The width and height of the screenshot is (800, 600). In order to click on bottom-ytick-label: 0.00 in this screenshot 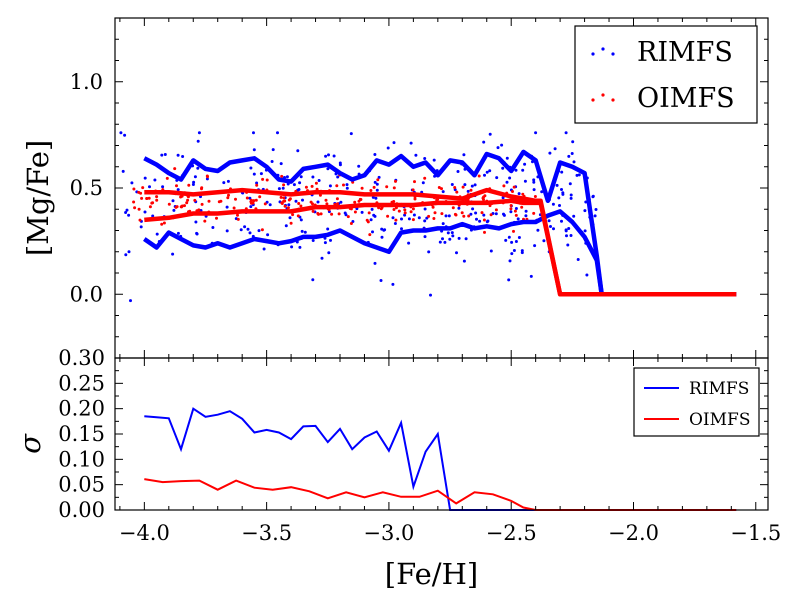, I will do `click(81, 510)`.